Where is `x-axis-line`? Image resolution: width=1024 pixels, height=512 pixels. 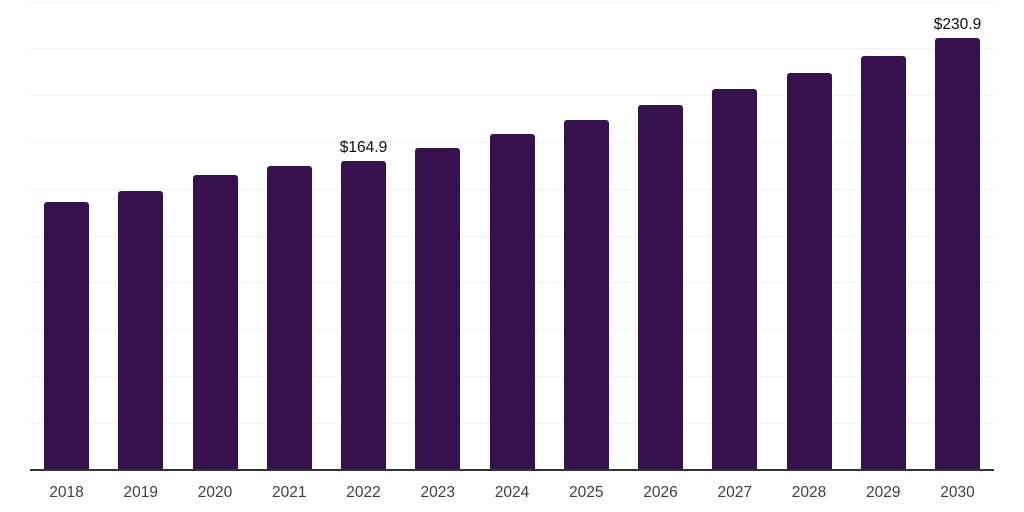 x-axis-line is located at coordinates (512, 470).